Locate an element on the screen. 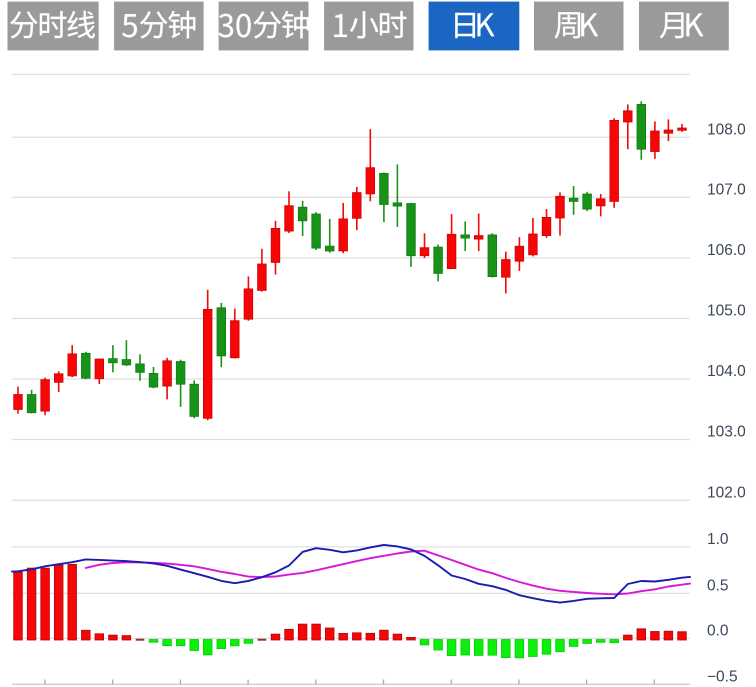 This screenshot has height=687, width=756. svg-text: 106.0 is located at coordinates (726, 250).